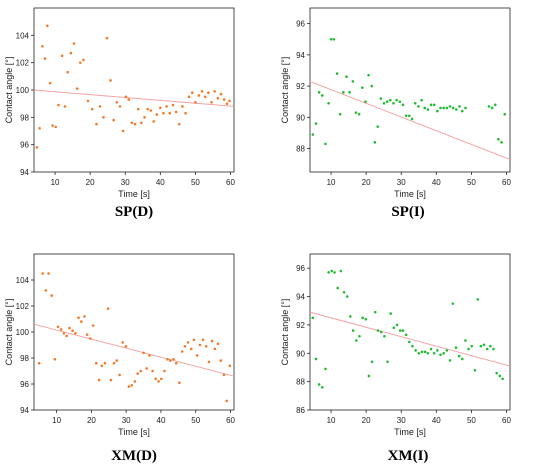 The image size is (550, 469). What do you see at coordinates (300, 24) in the screenshot?
I see `y-tick-label: 96` at bounding box center [300, 24].